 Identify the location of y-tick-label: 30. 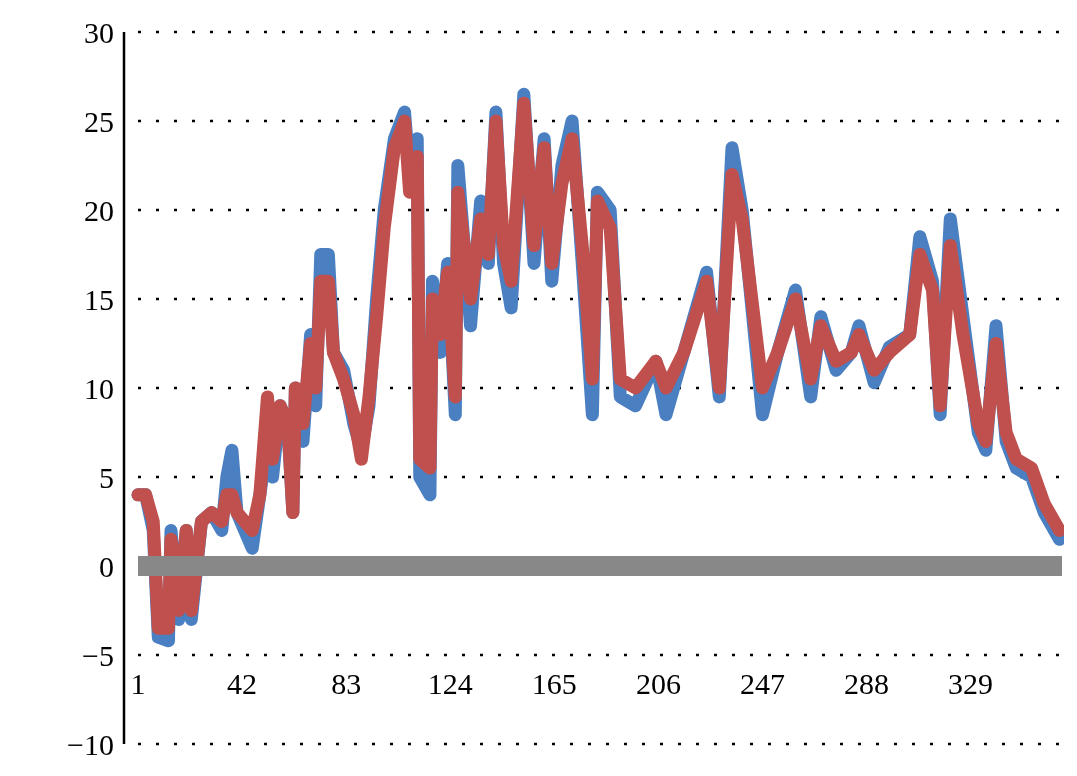
(99, 32).